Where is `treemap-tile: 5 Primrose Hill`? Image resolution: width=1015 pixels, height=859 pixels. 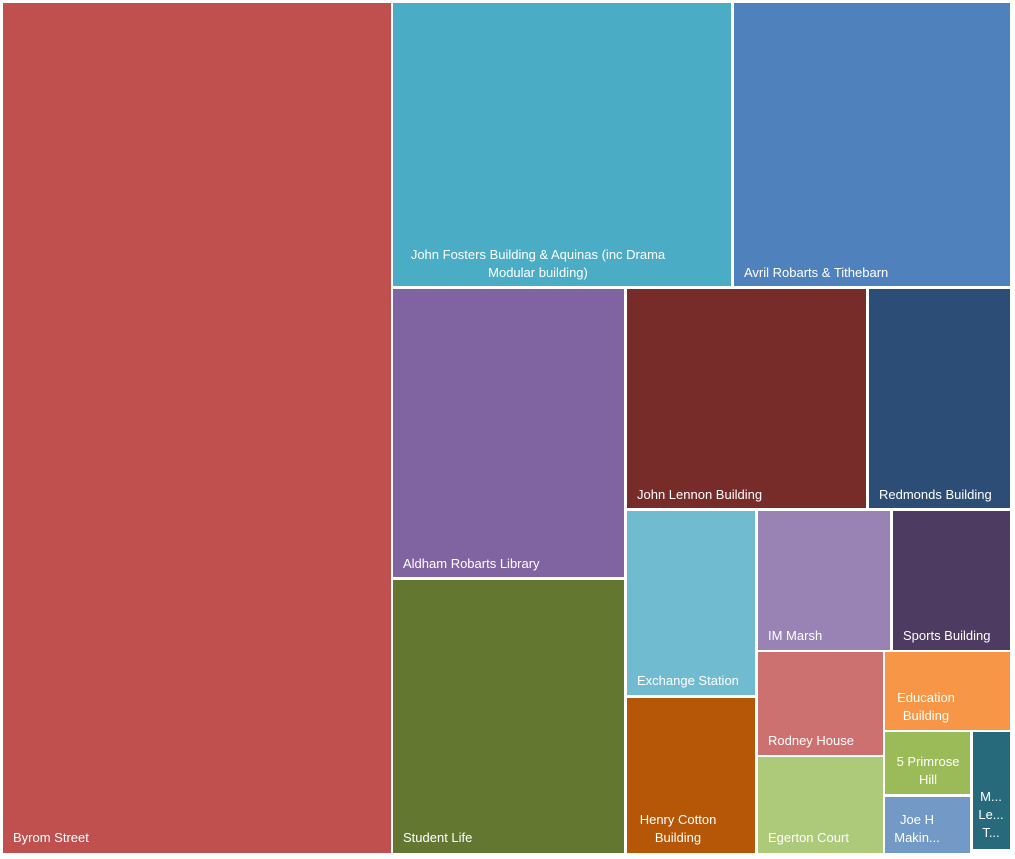 treemap-tile: 5 Primrose Hill is located at coordinates (927, 763).